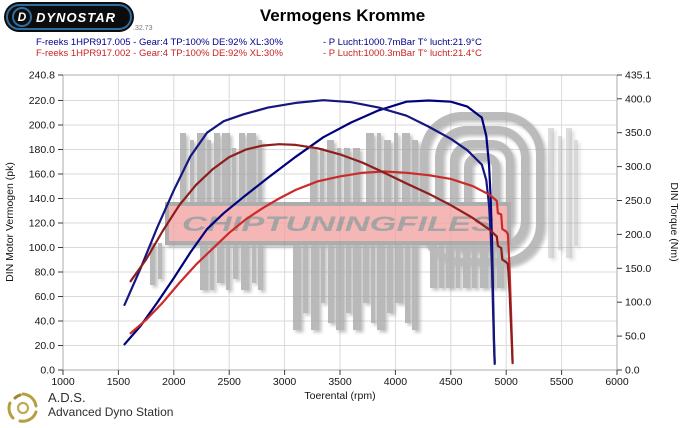  What do you see at coordinates (638, 133) in the screenshot?
I see `svg-text: 350.0` at bounding box center [638, 133].